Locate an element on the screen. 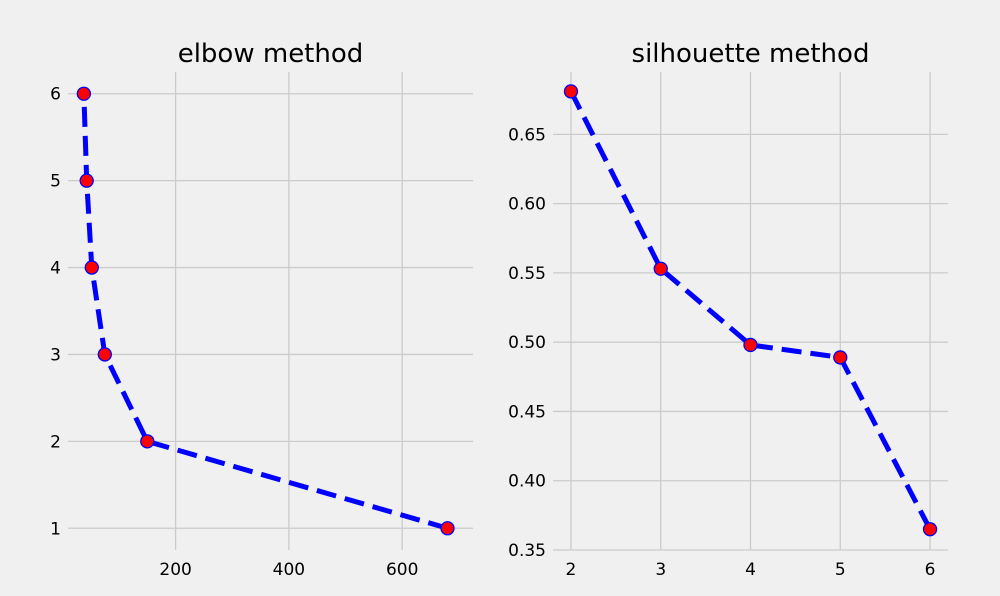 The width and height of the screenshot is (1000, 596). chart-title: silhouette method is located at coordinates (751, 54).